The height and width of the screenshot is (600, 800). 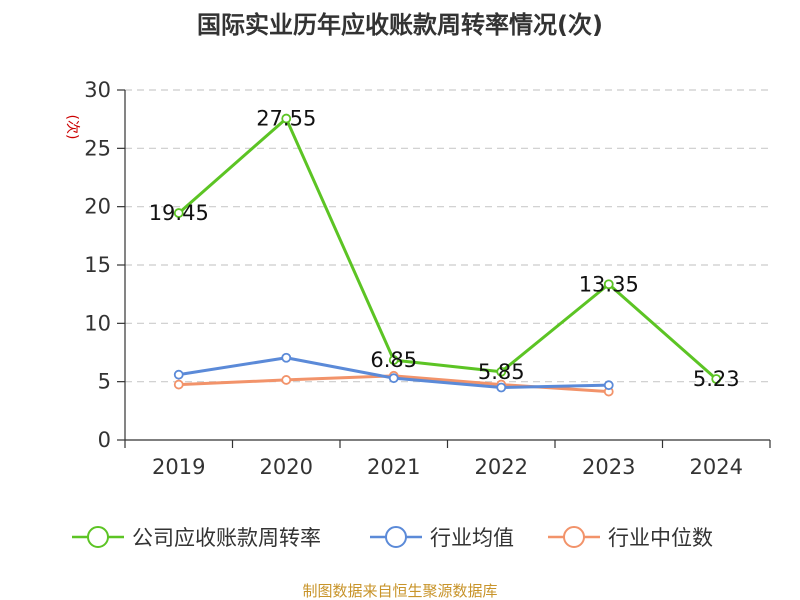 I want to click on series-2-point-2020, so click(x=286, y=380).